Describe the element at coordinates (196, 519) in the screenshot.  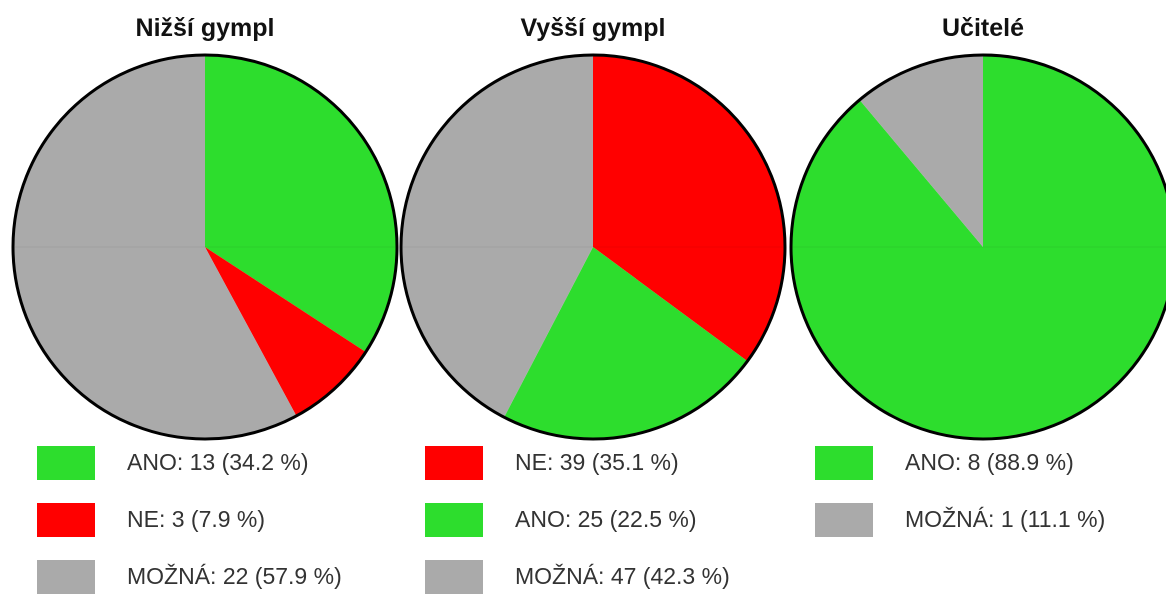
I see `legend-label: NE: 3 (7.9 %)` at that location.